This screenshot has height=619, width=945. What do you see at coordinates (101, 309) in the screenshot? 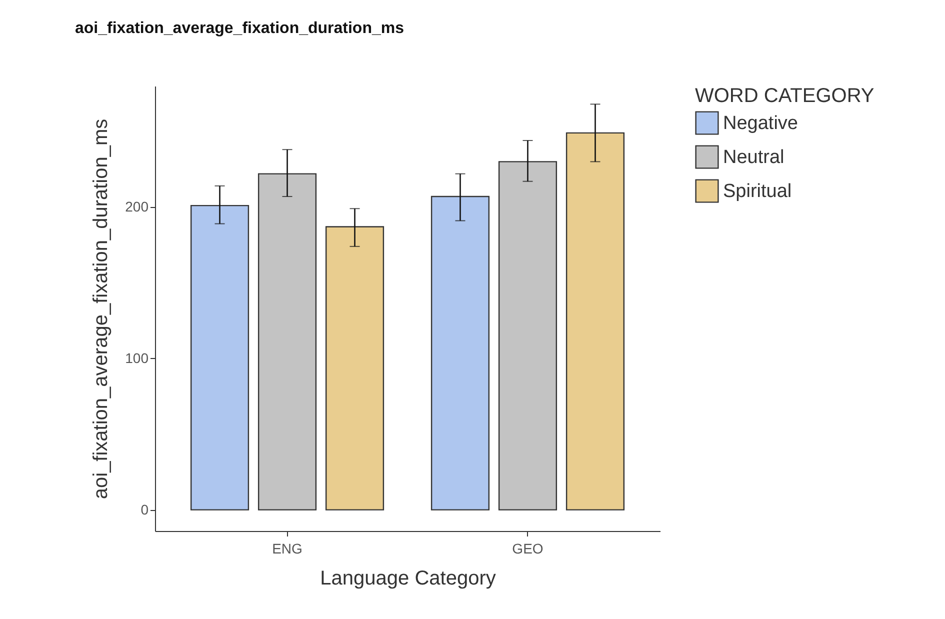
I see `y-axis-title: aoi_fixation_average_fixation_duration_ms` at bounding box center [101, 309].